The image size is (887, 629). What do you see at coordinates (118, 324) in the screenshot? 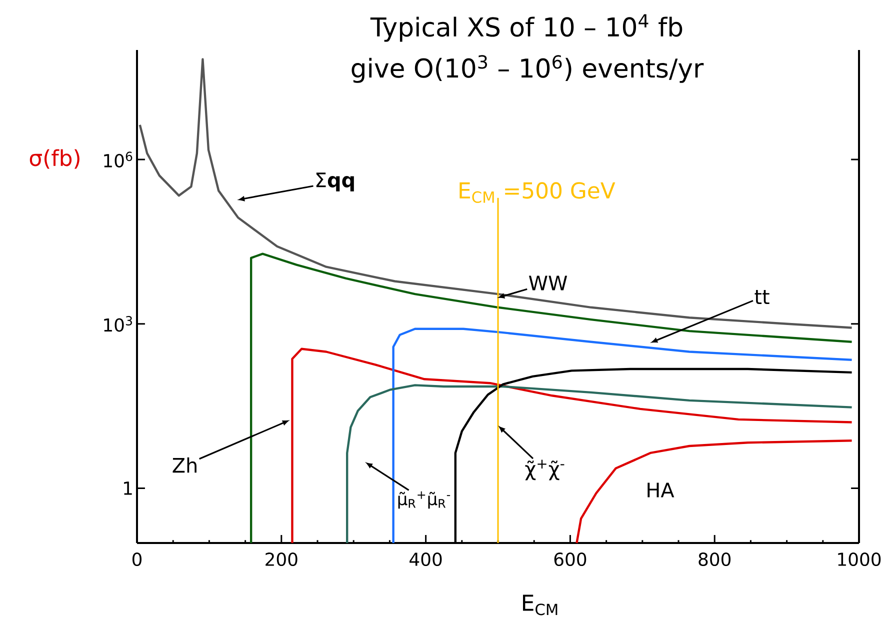
I see `y-tick-label: 10$^{3}$` at bounding box center [118, 324].